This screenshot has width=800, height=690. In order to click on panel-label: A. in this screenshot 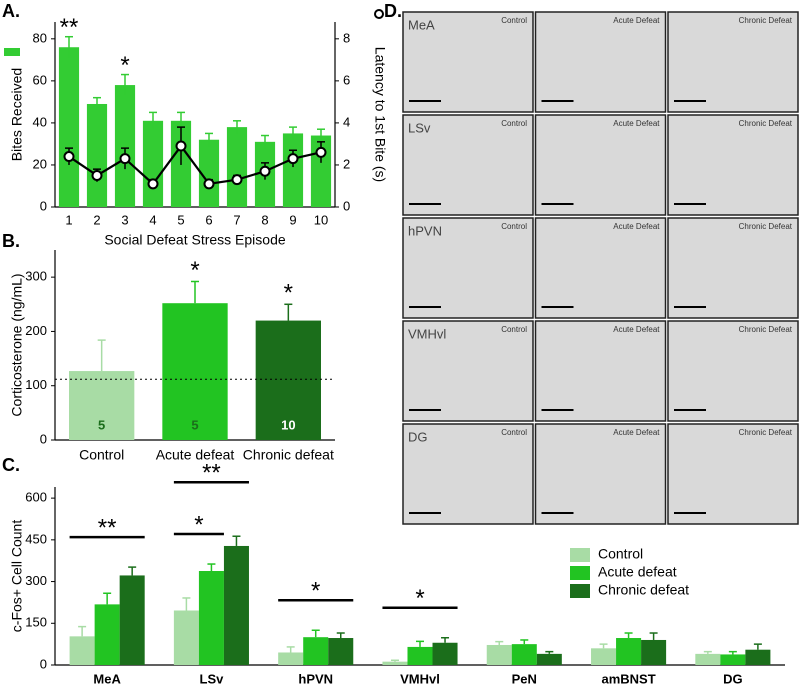, I will do `click(11, 11)`.